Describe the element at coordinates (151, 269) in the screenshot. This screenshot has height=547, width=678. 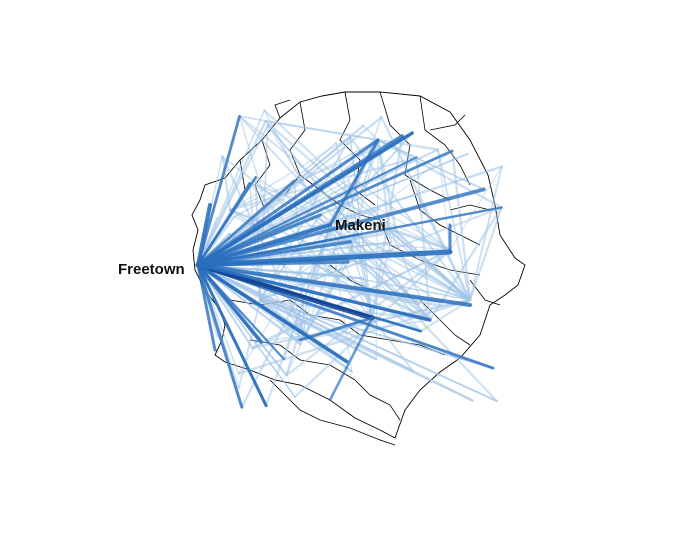
I see `city-label-freetown: Freetown` at that location.